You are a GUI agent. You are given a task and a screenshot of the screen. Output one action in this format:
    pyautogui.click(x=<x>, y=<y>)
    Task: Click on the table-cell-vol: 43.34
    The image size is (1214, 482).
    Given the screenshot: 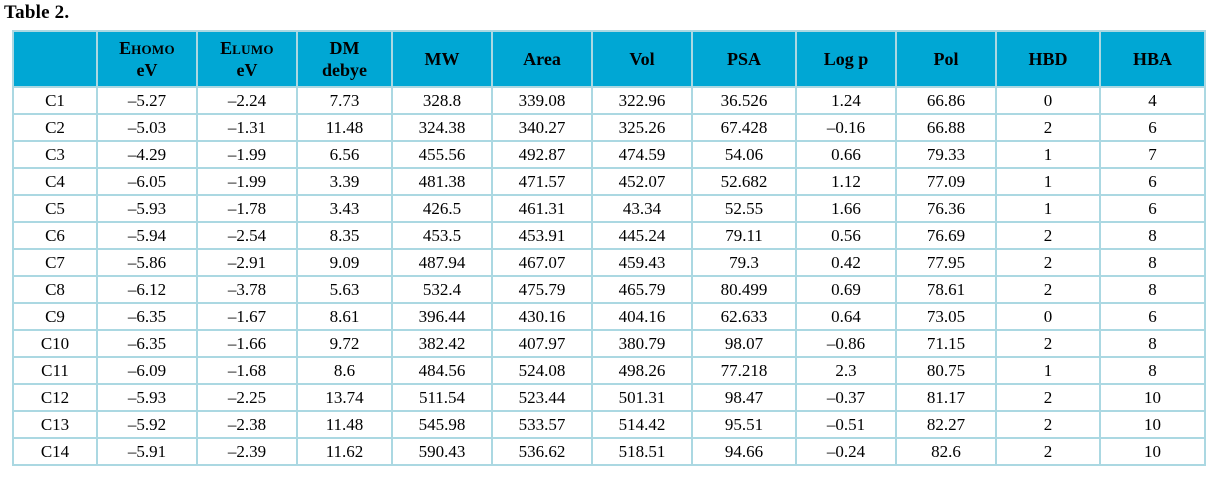 What is the action you would take?
    pyautogui.click(x=642, y=208)
    